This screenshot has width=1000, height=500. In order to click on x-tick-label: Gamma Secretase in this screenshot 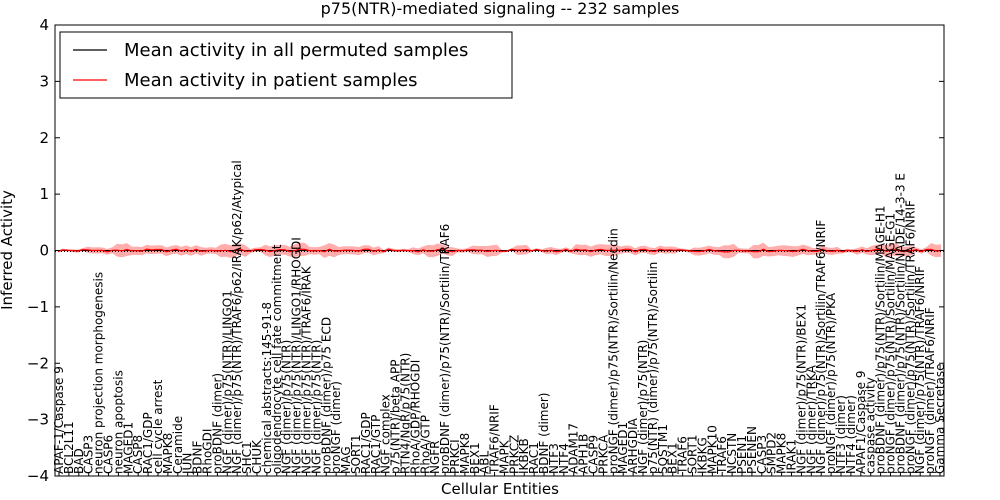, I will do `click(940, 418)`.